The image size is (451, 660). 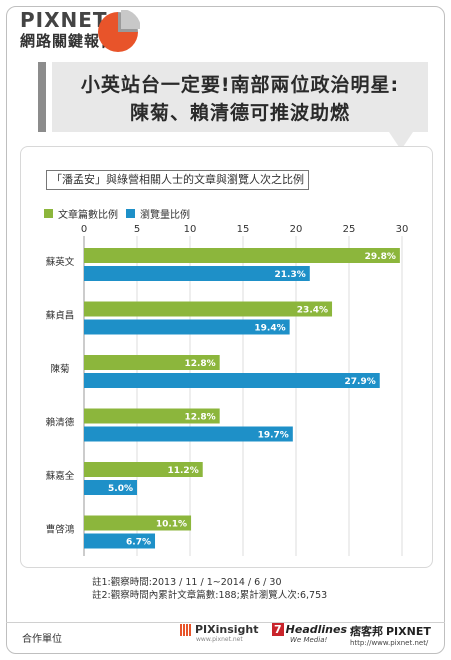 What do you see at coordinates (186, 629) in the screenshot?
I see `pixinsight-bars-icon` at bounding box center [186, 629].